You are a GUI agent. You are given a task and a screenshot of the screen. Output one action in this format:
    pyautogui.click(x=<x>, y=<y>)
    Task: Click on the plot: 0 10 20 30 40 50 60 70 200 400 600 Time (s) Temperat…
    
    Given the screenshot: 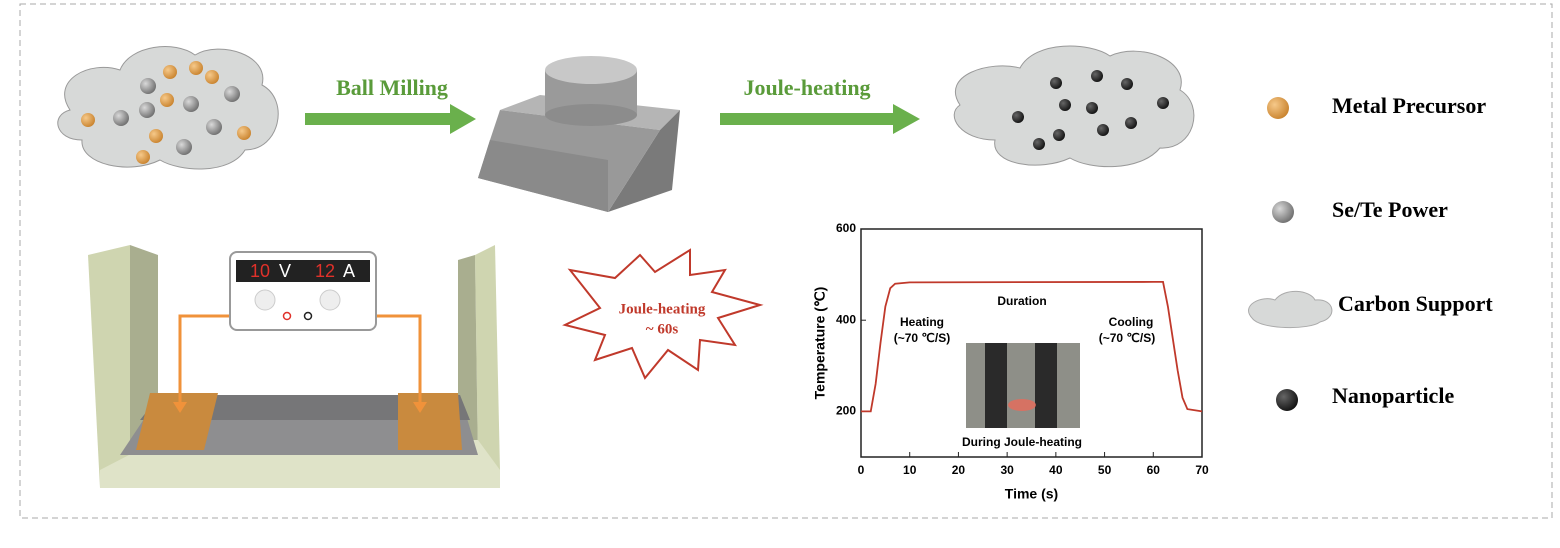 What is the action you would take?
    pyautogui.click(x=1010, y=361)
    